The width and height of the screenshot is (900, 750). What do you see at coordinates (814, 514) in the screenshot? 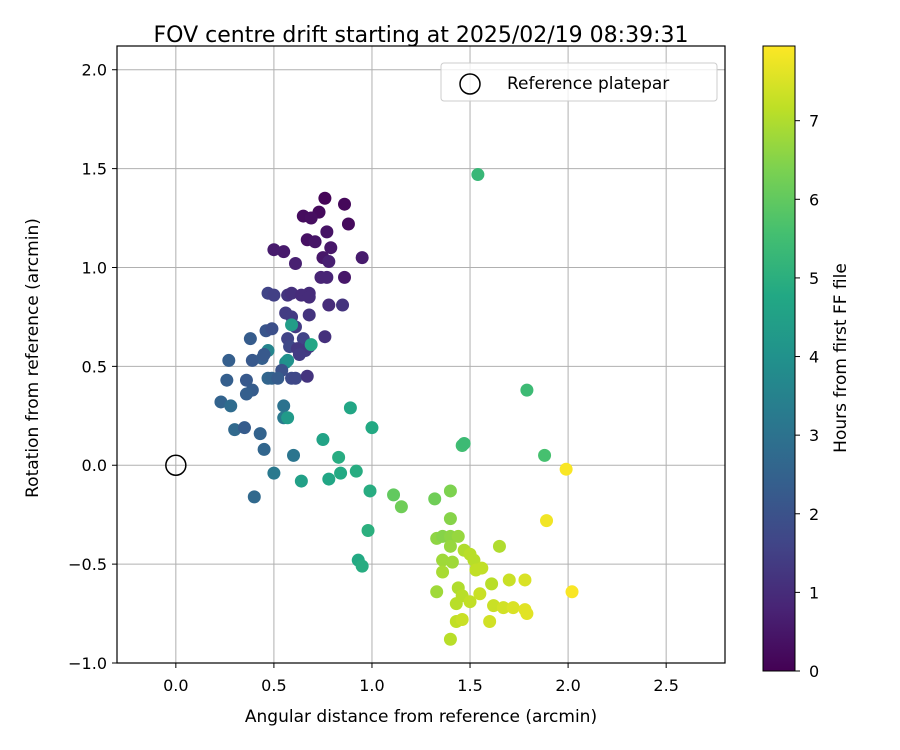
I see `colorbar-tick-label: 2` at bounding box center [814, 514].